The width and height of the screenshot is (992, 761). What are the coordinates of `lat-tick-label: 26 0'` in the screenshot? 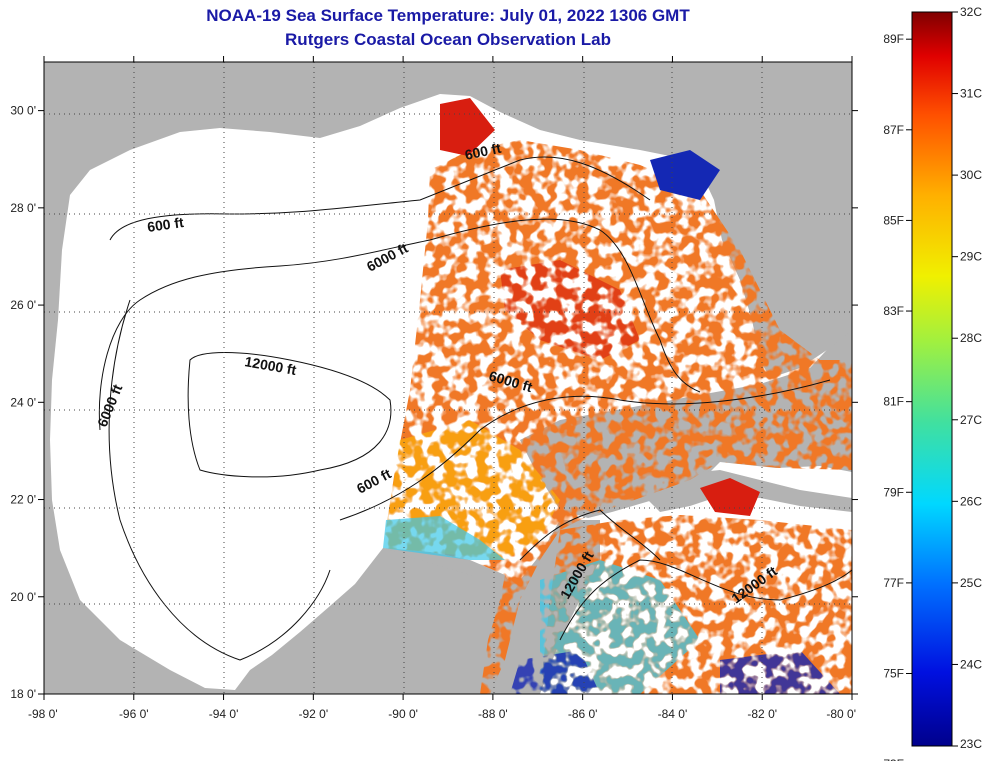 It's located at (23, 305).